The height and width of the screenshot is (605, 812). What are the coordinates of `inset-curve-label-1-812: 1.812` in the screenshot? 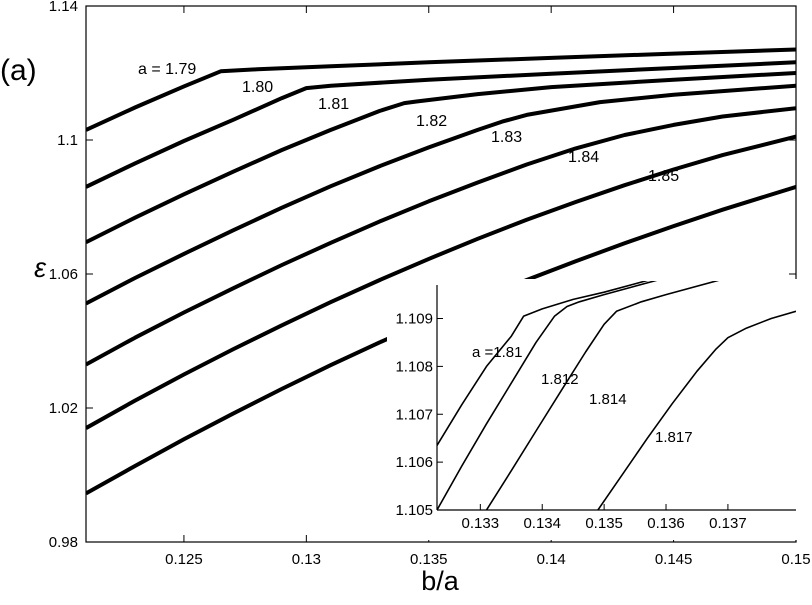 It's located at (560, 379).